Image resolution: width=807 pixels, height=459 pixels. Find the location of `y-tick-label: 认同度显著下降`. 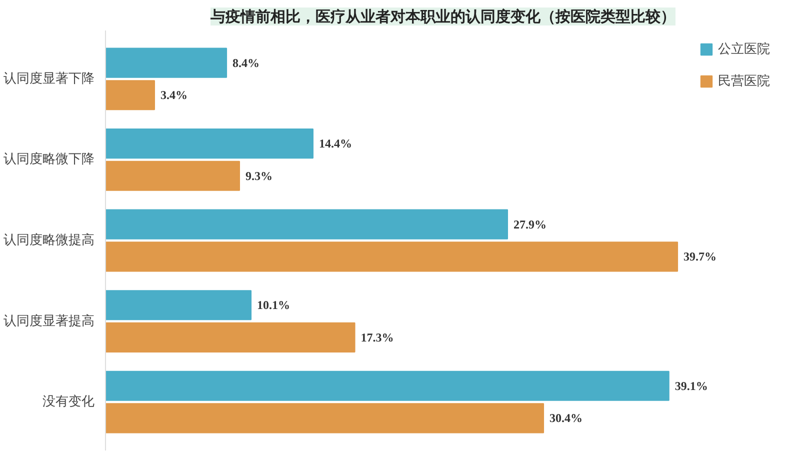

y-tick-label: 认同度显著下降 is located at coordinates (49, 78).